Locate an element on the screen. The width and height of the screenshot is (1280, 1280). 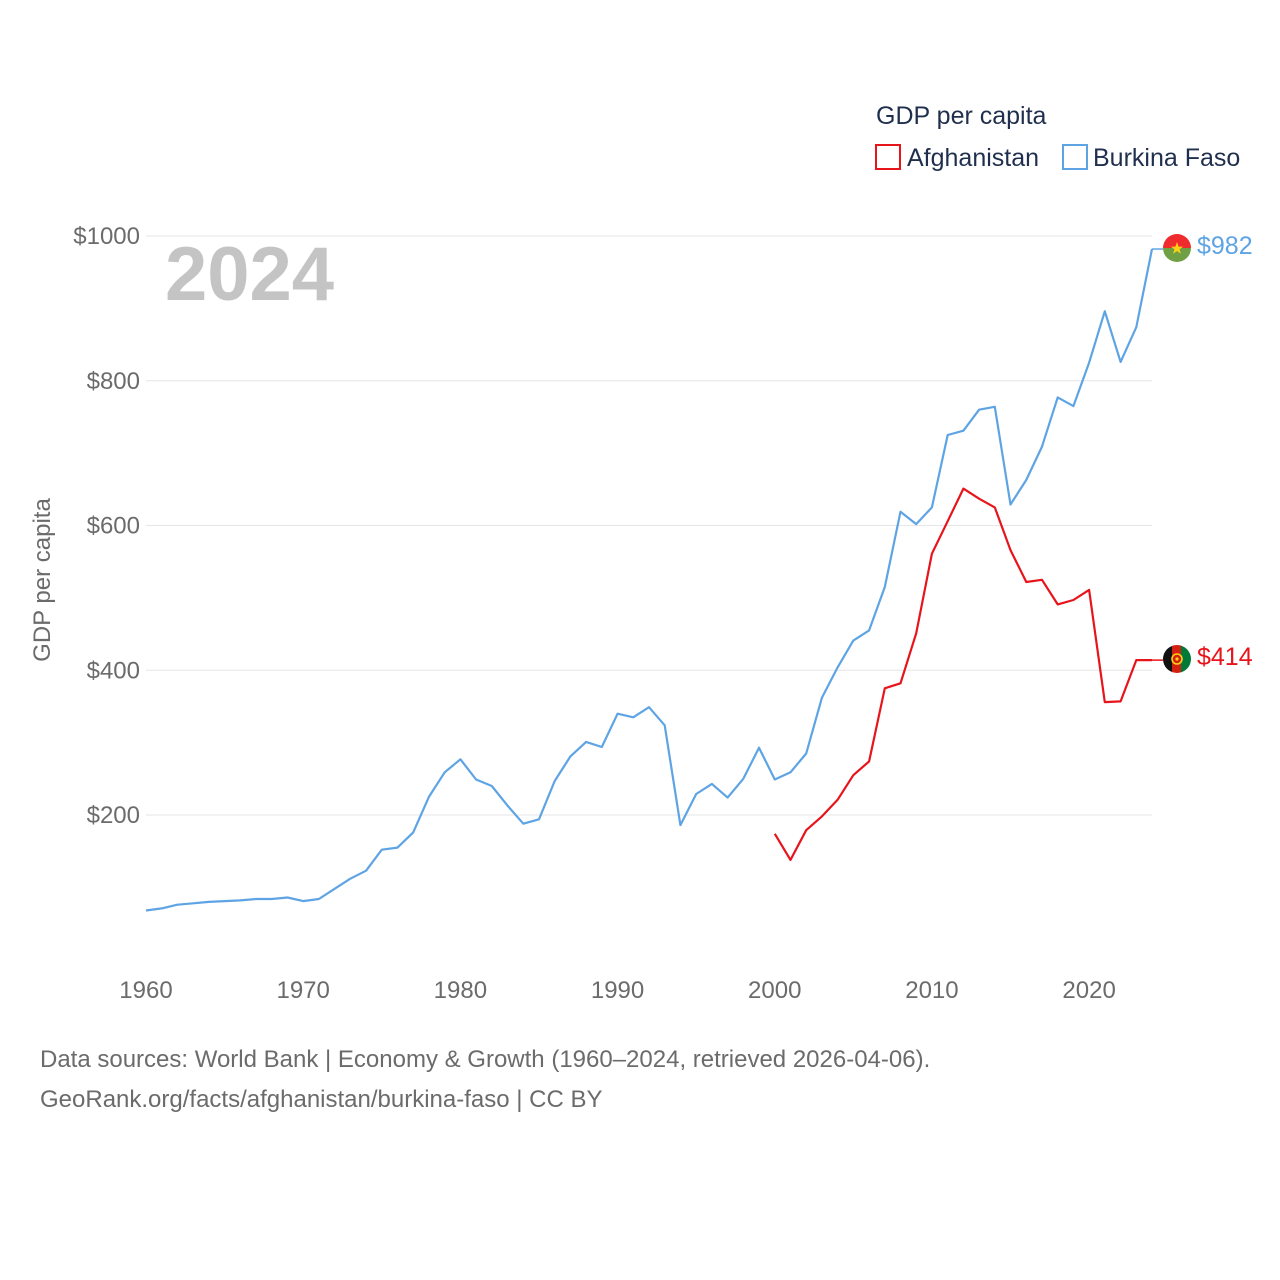
legend: GDP per capita Afghanistan Burkina Faso is located at coordinates (1057, 137).